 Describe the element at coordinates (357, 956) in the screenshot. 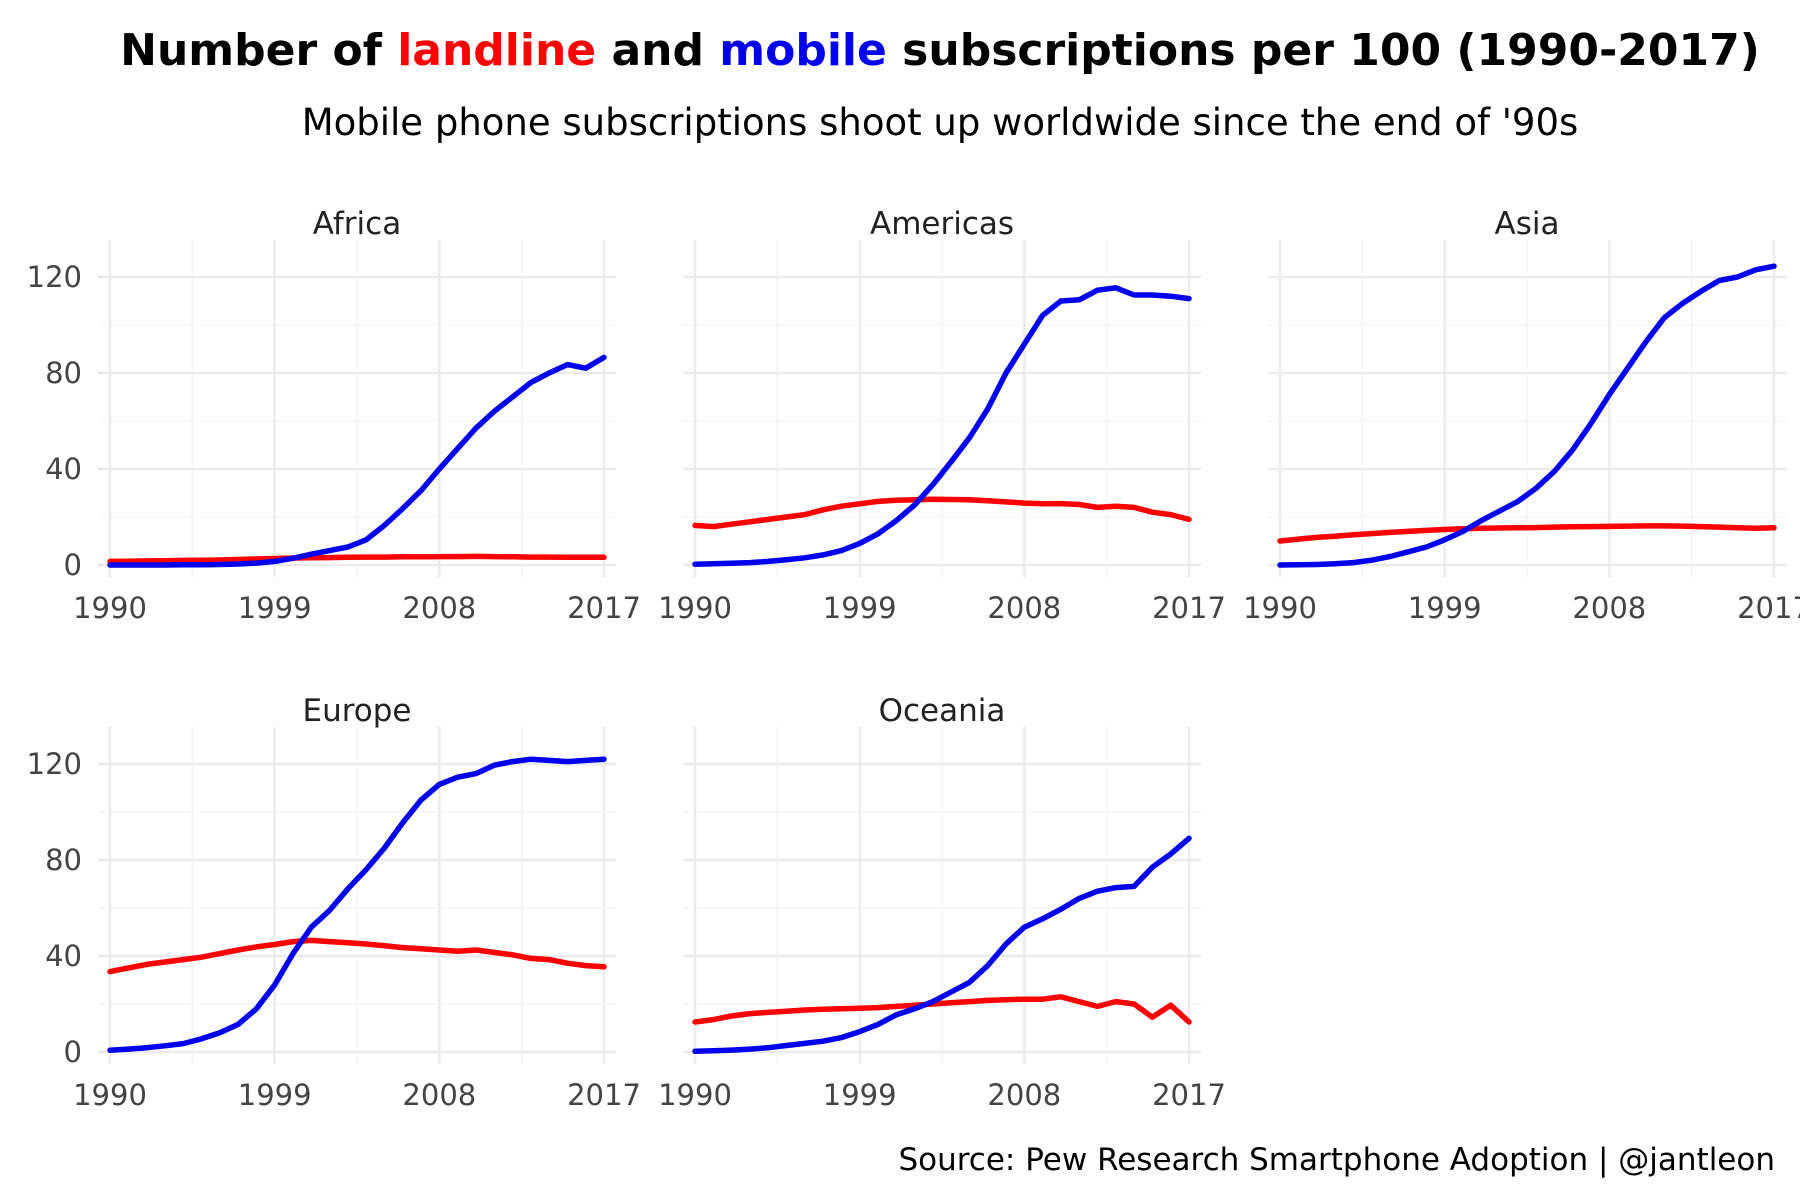

I see `facet-europe-landline-line` at that location.